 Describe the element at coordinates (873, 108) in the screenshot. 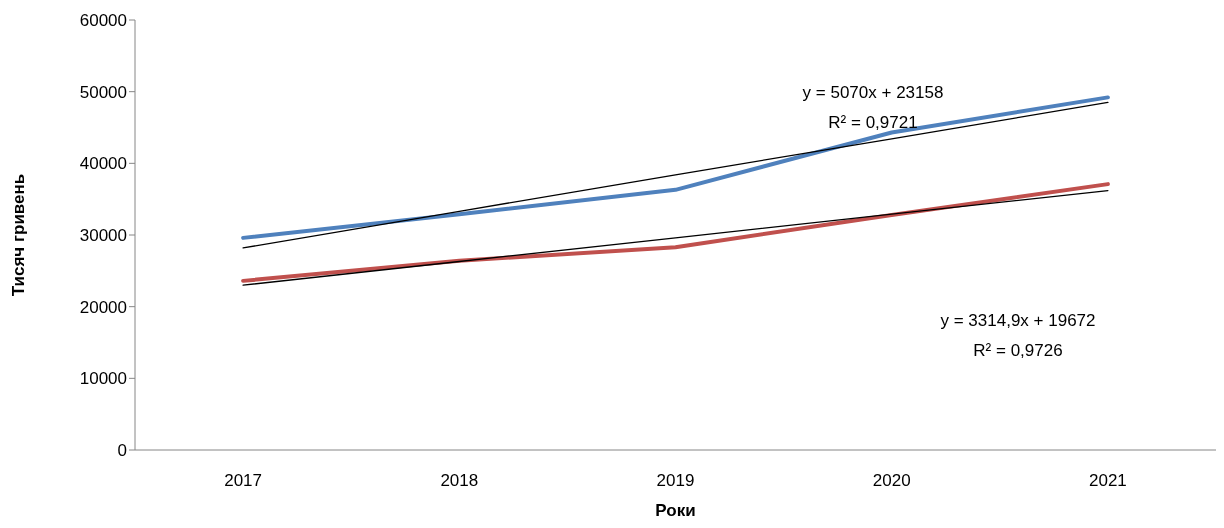

I see `annotation: y = 5070x + 23158 R² = 0,9721` at that location.